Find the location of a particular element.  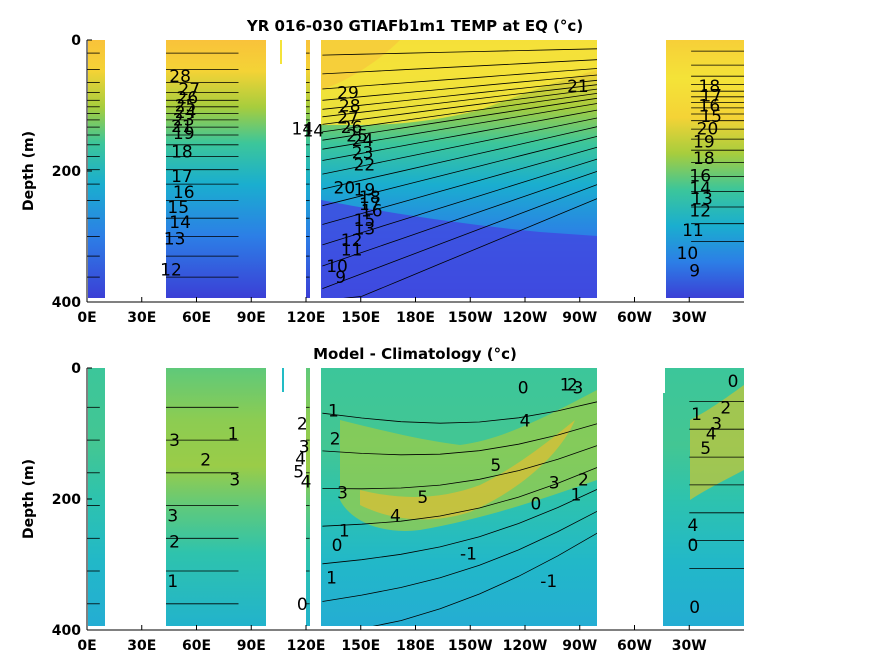

x-tick-label: 180E is located at coordinates (415, 646).